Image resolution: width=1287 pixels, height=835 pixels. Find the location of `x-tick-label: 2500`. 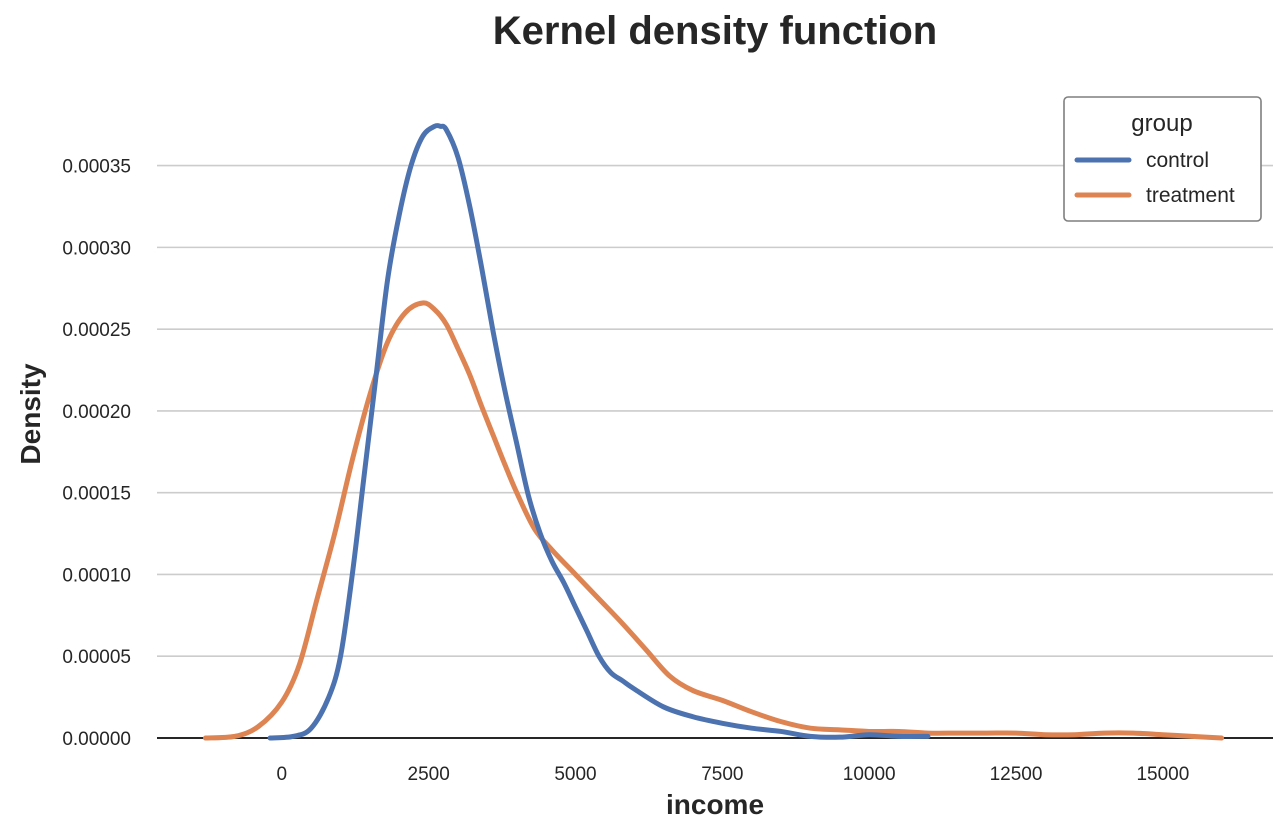

x-tick-label: 2500 is located at coordinates (429, 774).